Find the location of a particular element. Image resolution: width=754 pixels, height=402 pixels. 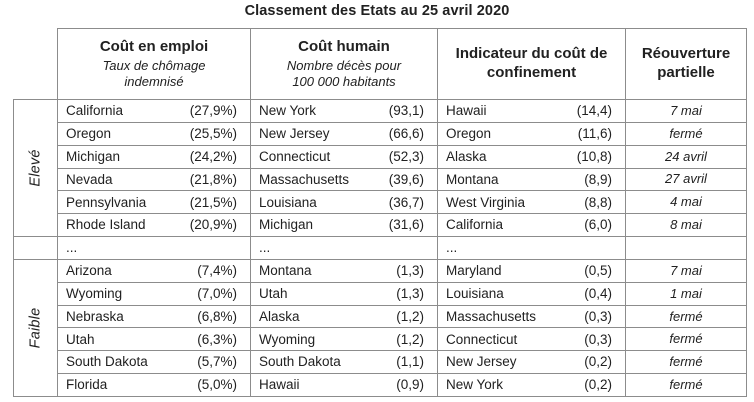

page-title: Classement des Etats au 25 avril 2020 is located at coordinates (377, 11).